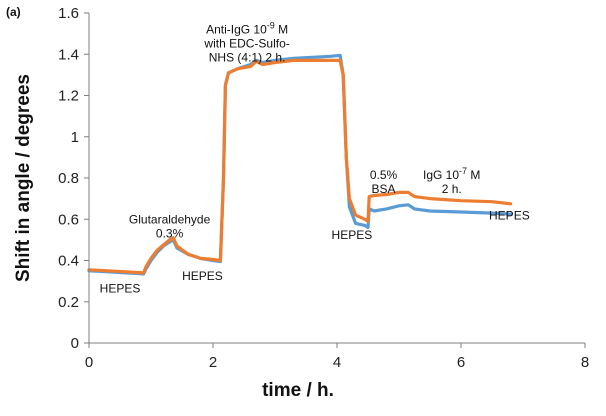 This screenshot has height=416, width=606. Describe the element at coordinates (170, 219) in the screenshot. I see `annotation-line: Glutaraldehyde` at that location.